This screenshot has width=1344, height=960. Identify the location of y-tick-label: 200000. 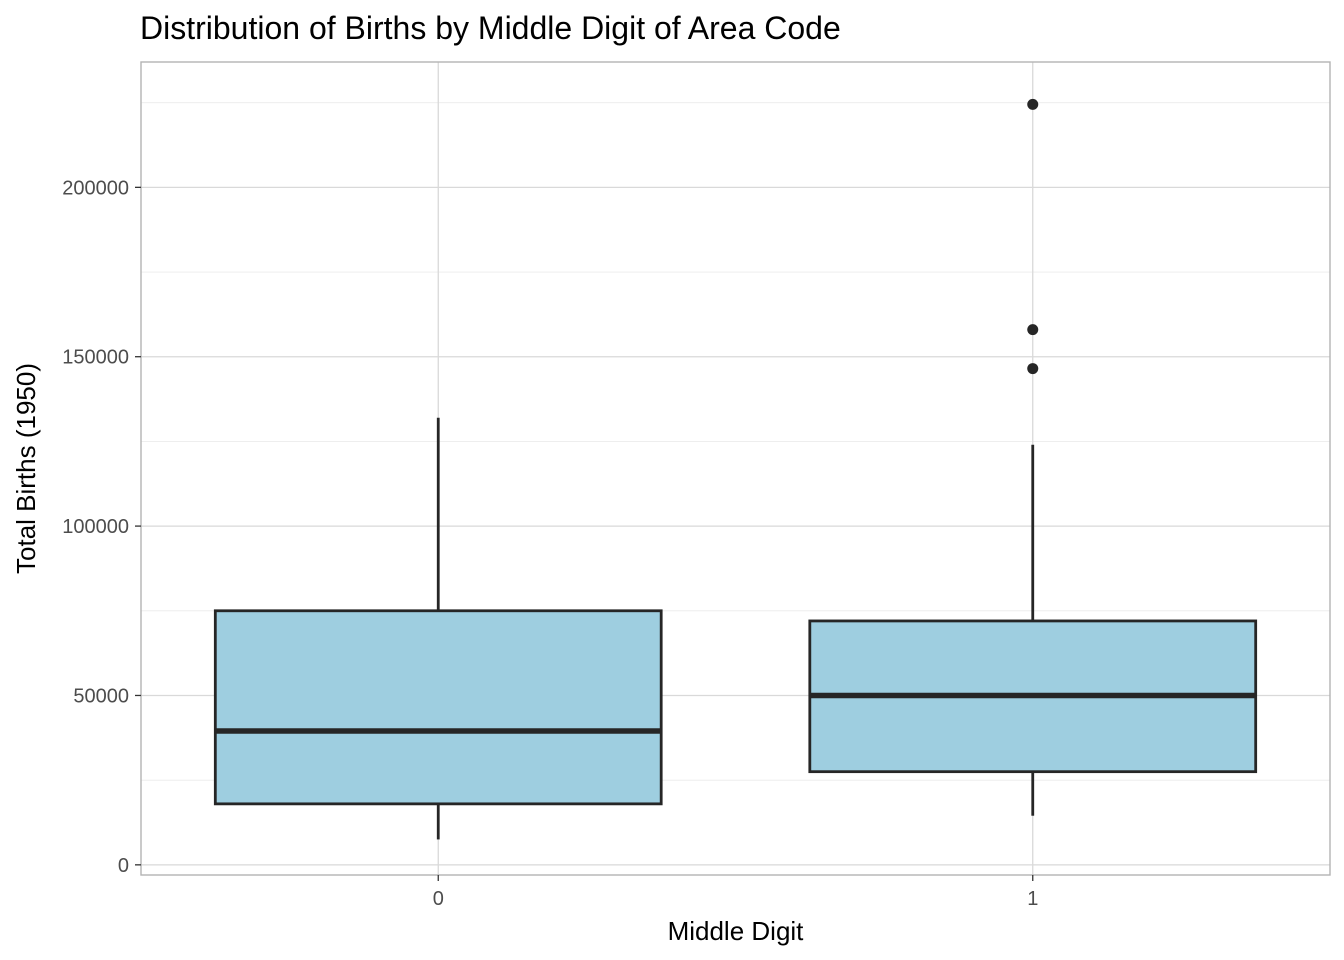
(95, 188).